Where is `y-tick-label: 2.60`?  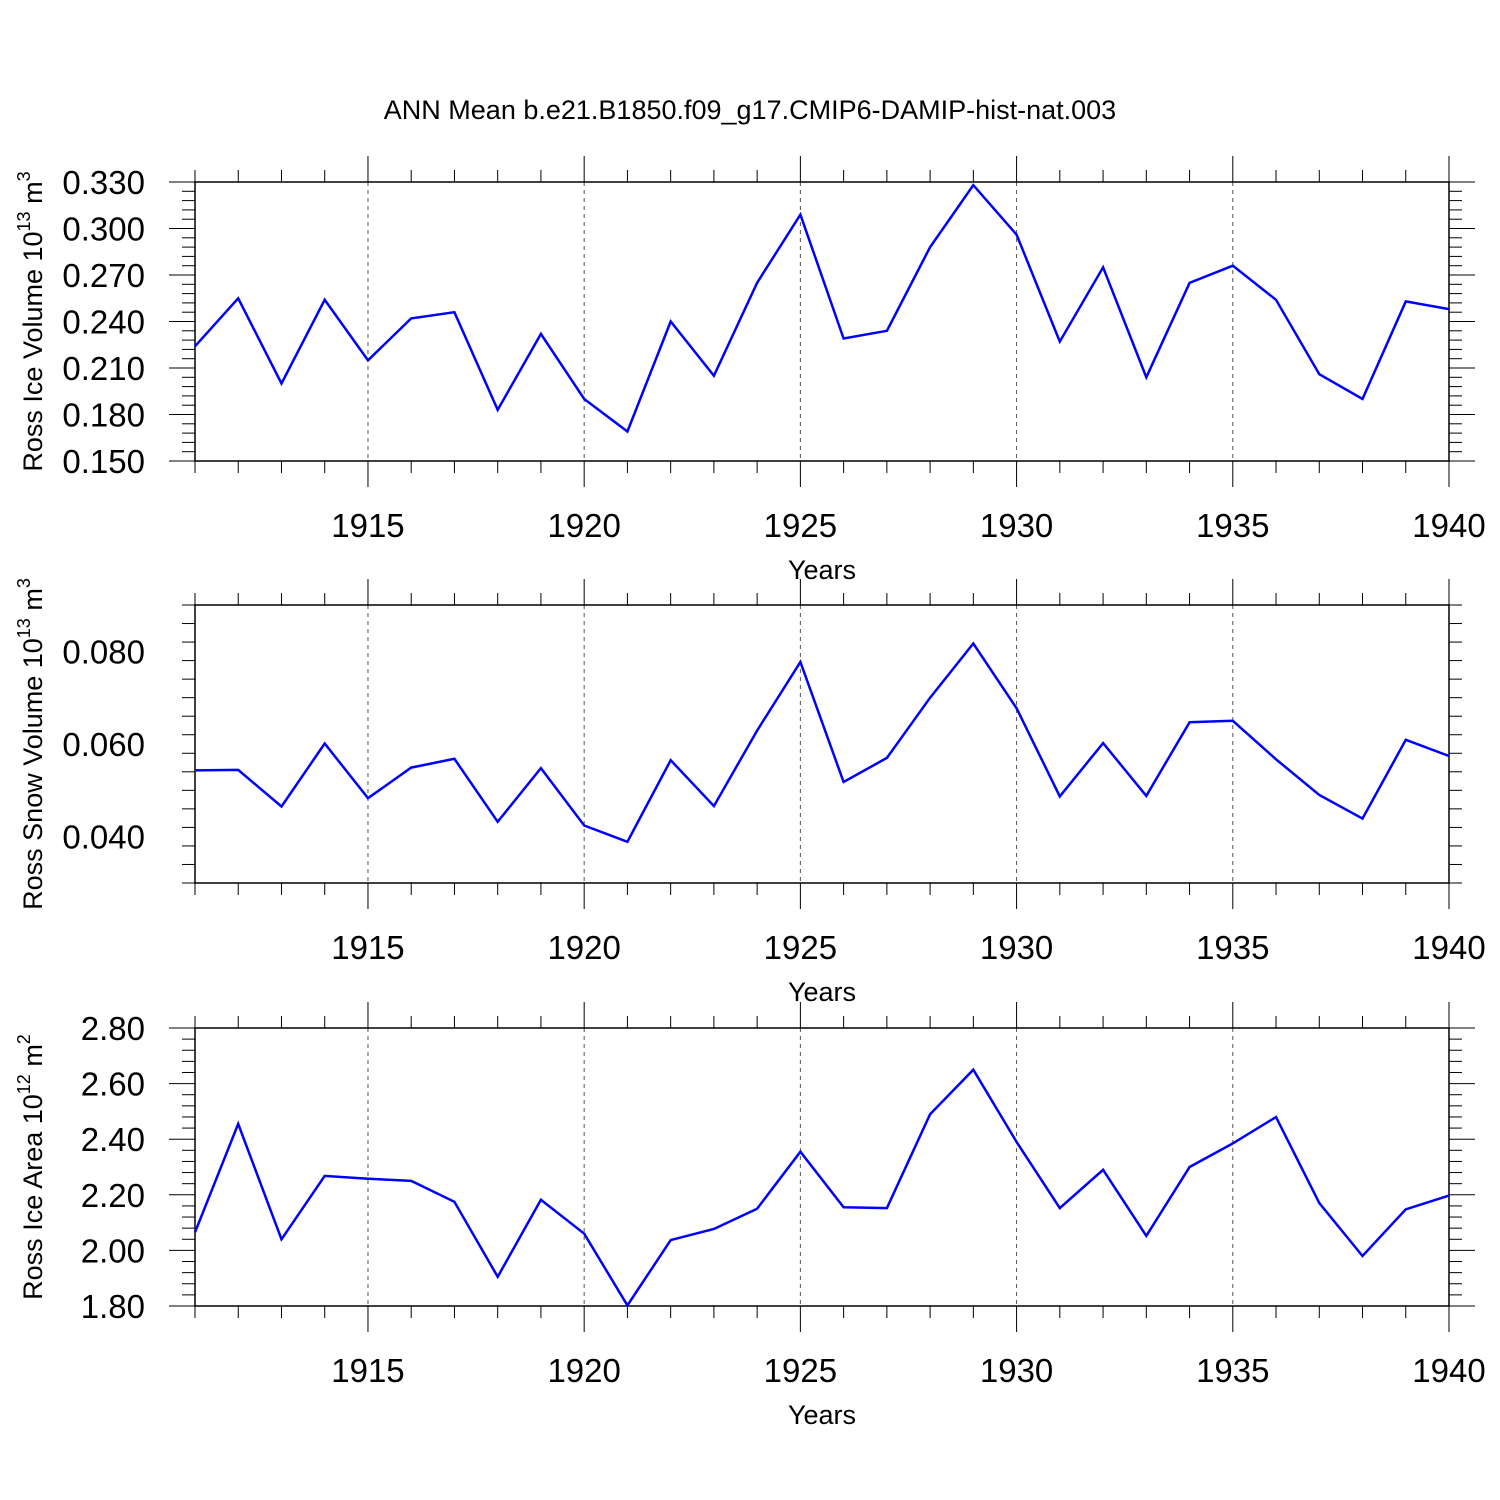 y-tick-label: 2.60 is located at coordinates (113, 1084).